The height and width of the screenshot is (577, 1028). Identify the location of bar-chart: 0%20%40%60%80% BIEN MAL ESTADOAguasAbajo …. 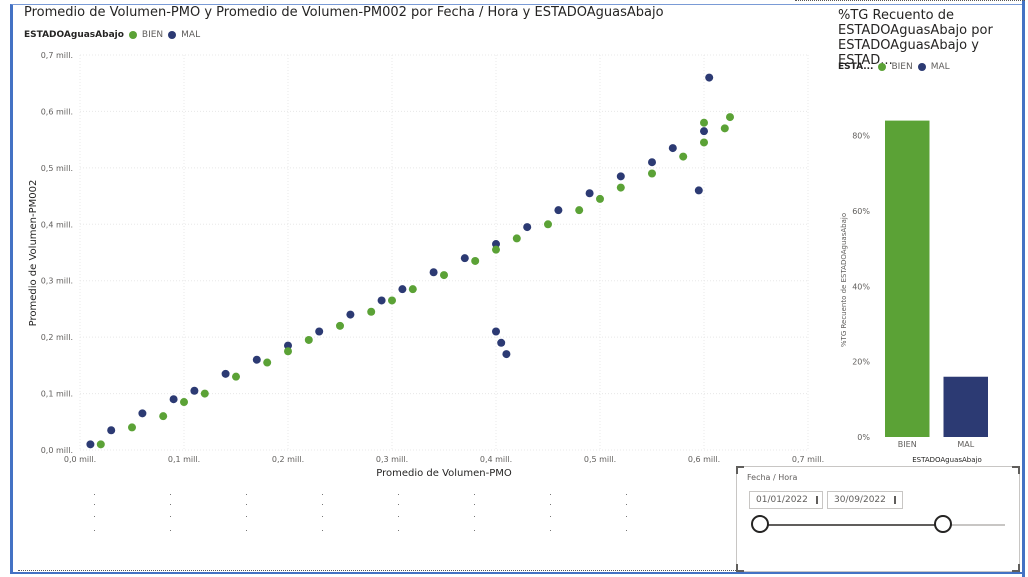
(922, 275).